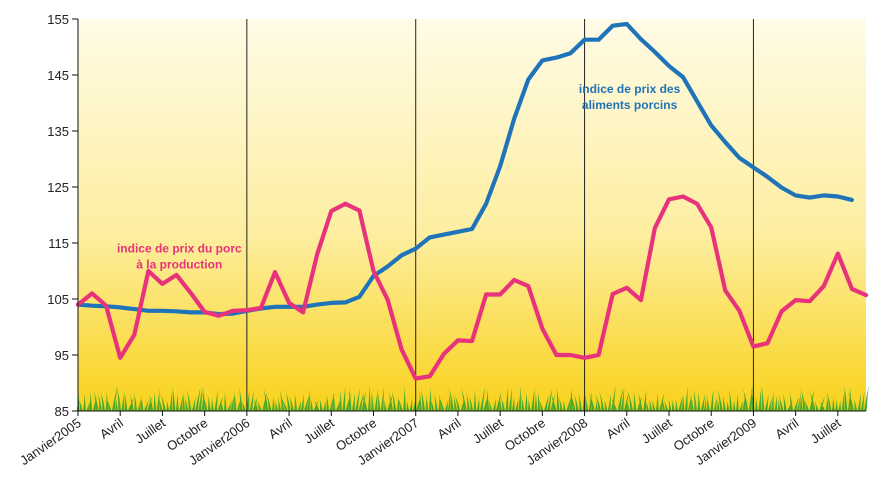  What do you see at coordinates (630, 89) in the screenshot?
I see `series-label-aliments-porcins: indice de prix des` at bounding box center [630, 89].